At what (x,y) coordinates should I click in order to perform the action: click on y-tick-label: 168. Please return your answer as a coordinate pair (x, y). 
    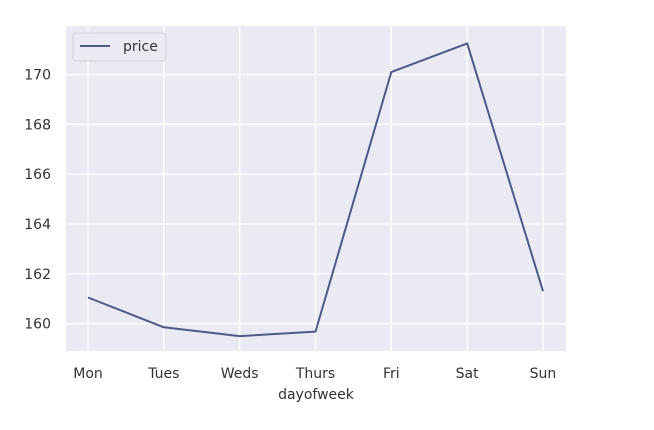
    Looking at the image, I should click on (37, 125).